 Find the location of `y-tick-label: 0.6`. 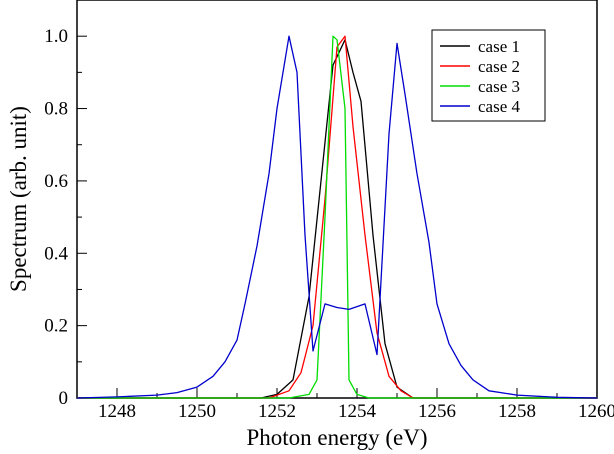

y-tick-label: 0.6 is located at coordinates (56, 181).